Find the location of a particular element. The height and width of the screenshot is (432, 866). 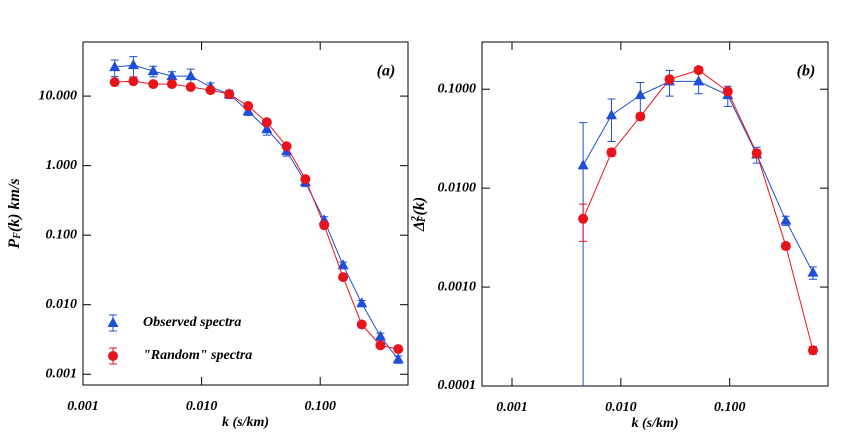

y-tick-label: 0.001 is located at coordinates (62, 373).